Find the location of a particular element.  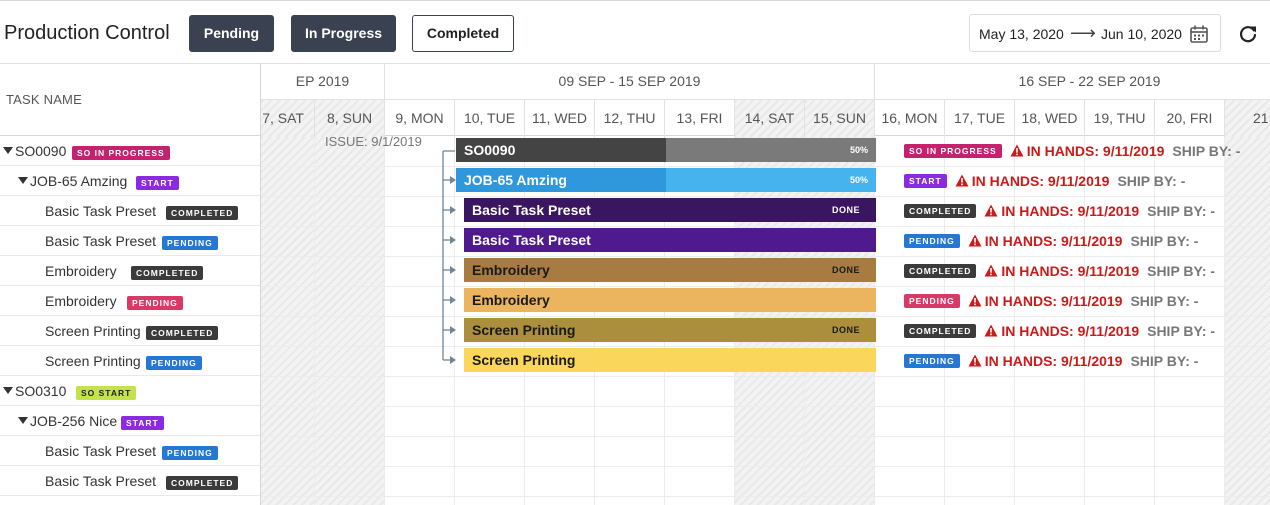

refresh-icon is located at coordinates (1248, 34).